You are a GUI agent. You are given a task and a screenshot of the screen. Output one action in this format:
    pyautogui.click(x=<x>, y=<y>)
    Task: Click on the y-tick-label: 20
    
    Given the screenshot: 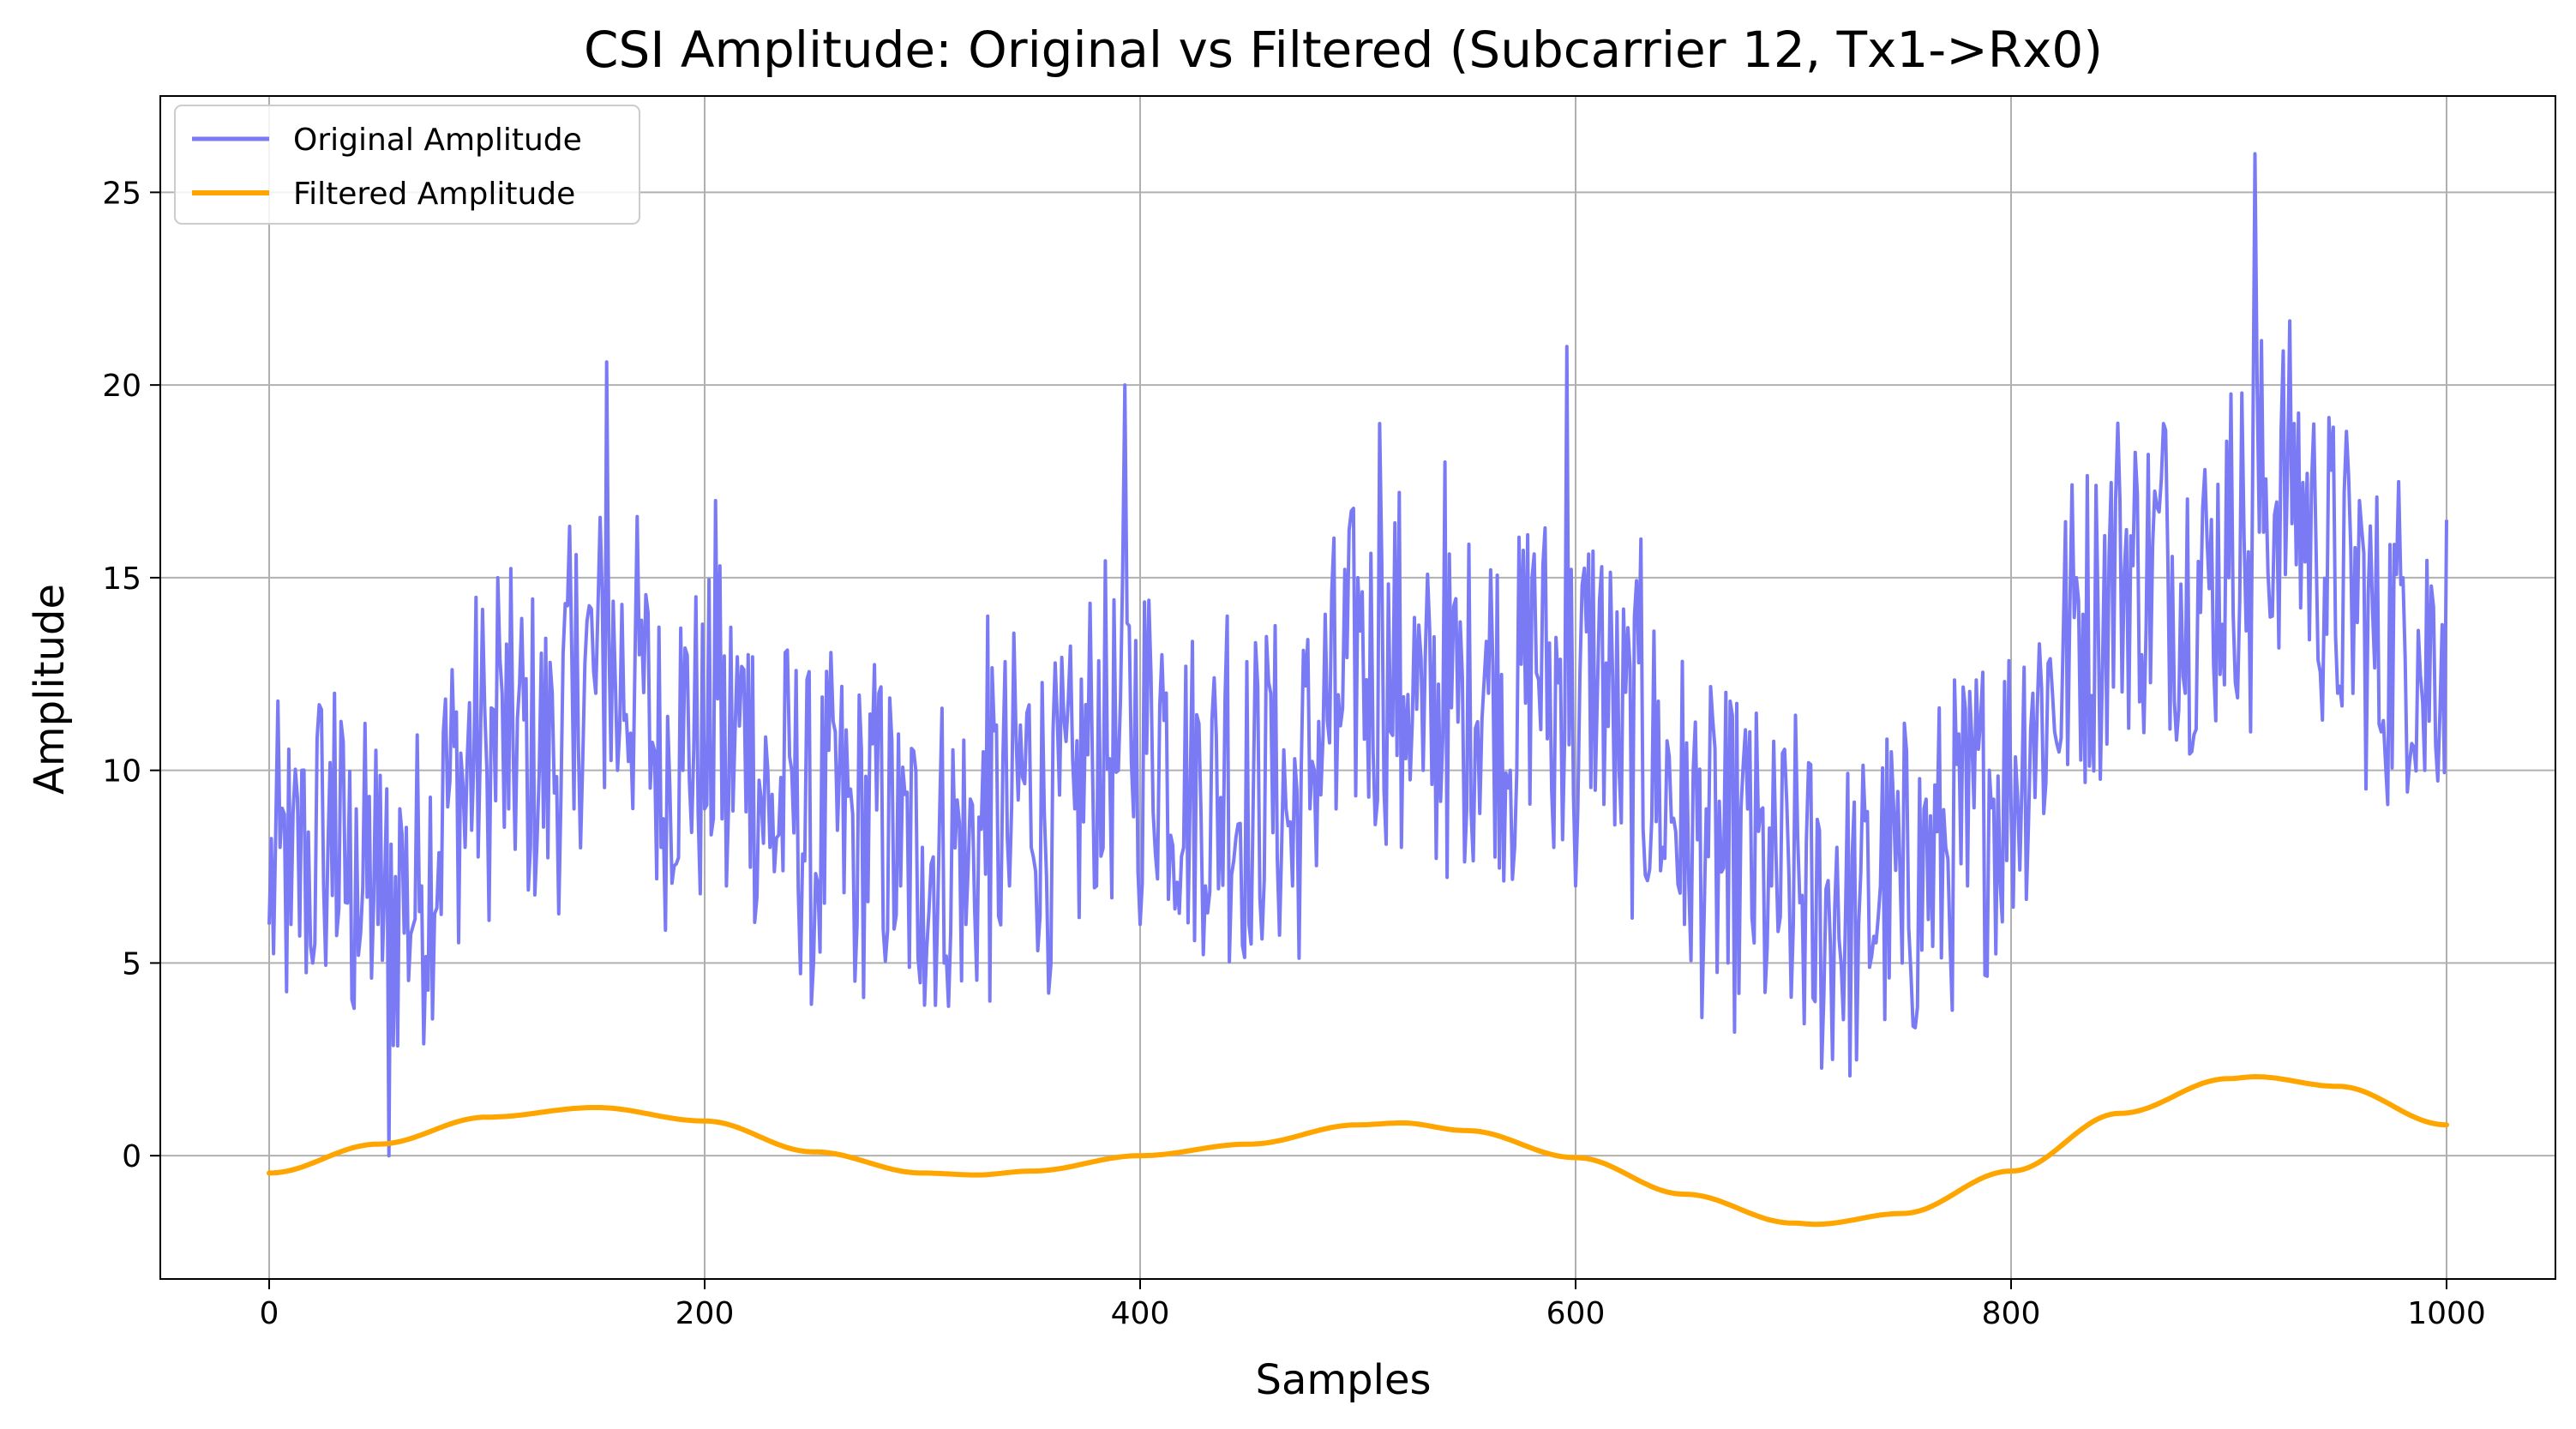 What is the action you would take?
    pyautogui.click(x=121, y=386)
    